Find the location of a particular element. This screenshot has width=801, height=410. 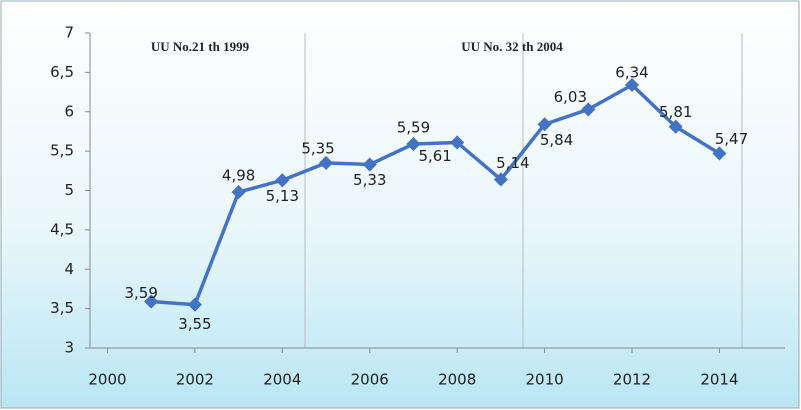

y-tick-label: 5 is located at coordinates (69, 190).